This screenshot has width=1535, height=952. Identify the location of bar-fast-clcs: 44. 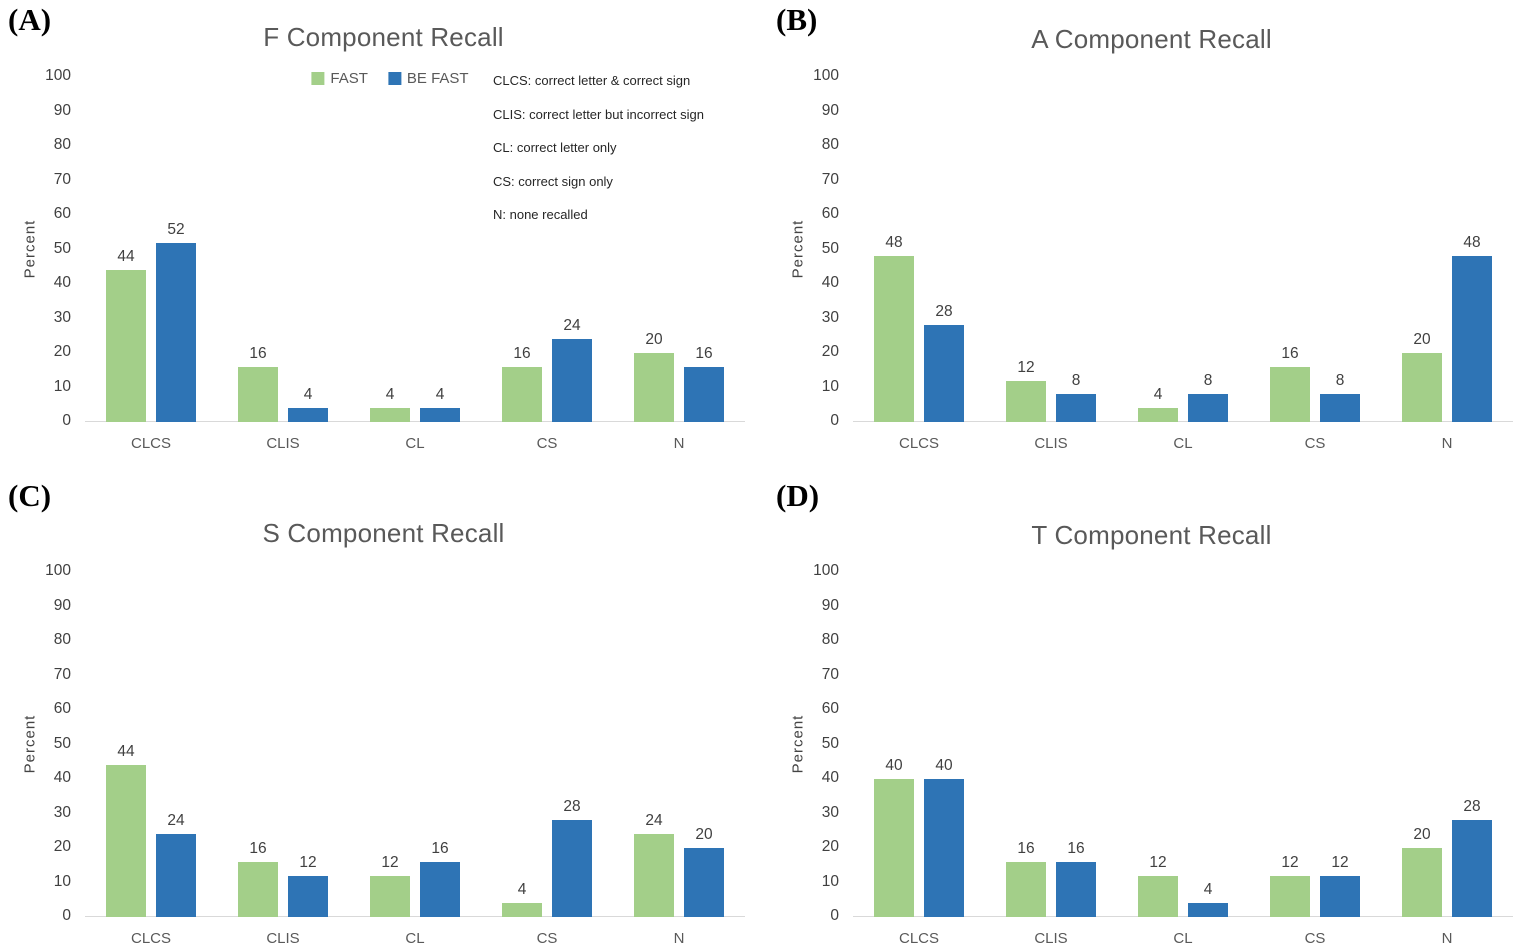
(126, 830).